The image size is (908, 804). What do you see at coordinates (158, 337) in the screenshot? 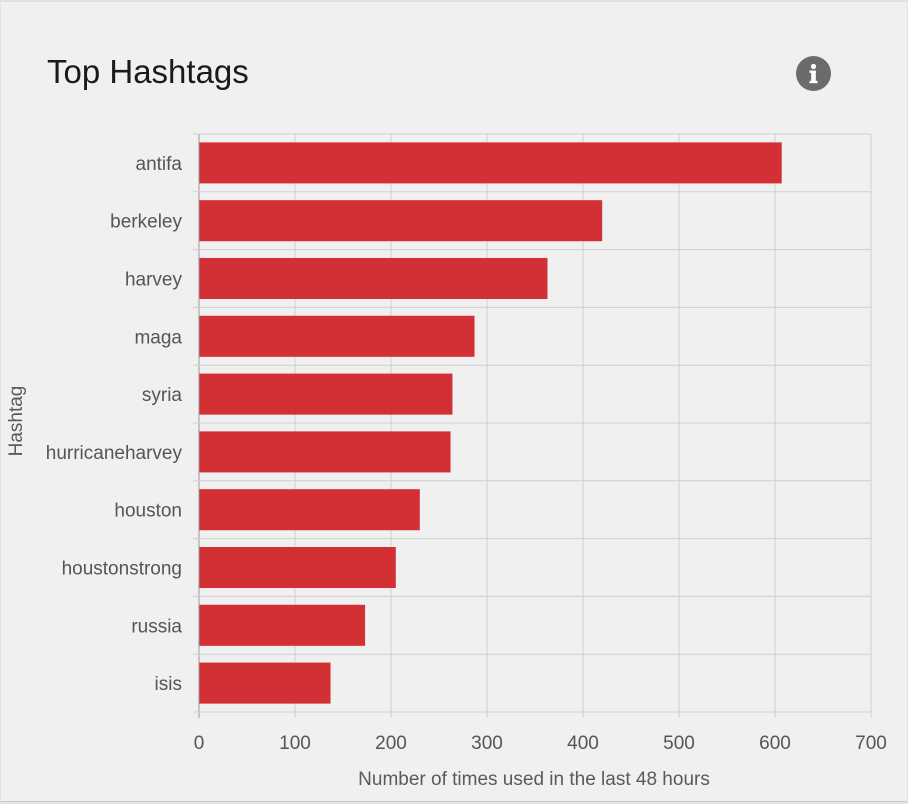
I see `category-label: maga` at bounding box center [158, 337].